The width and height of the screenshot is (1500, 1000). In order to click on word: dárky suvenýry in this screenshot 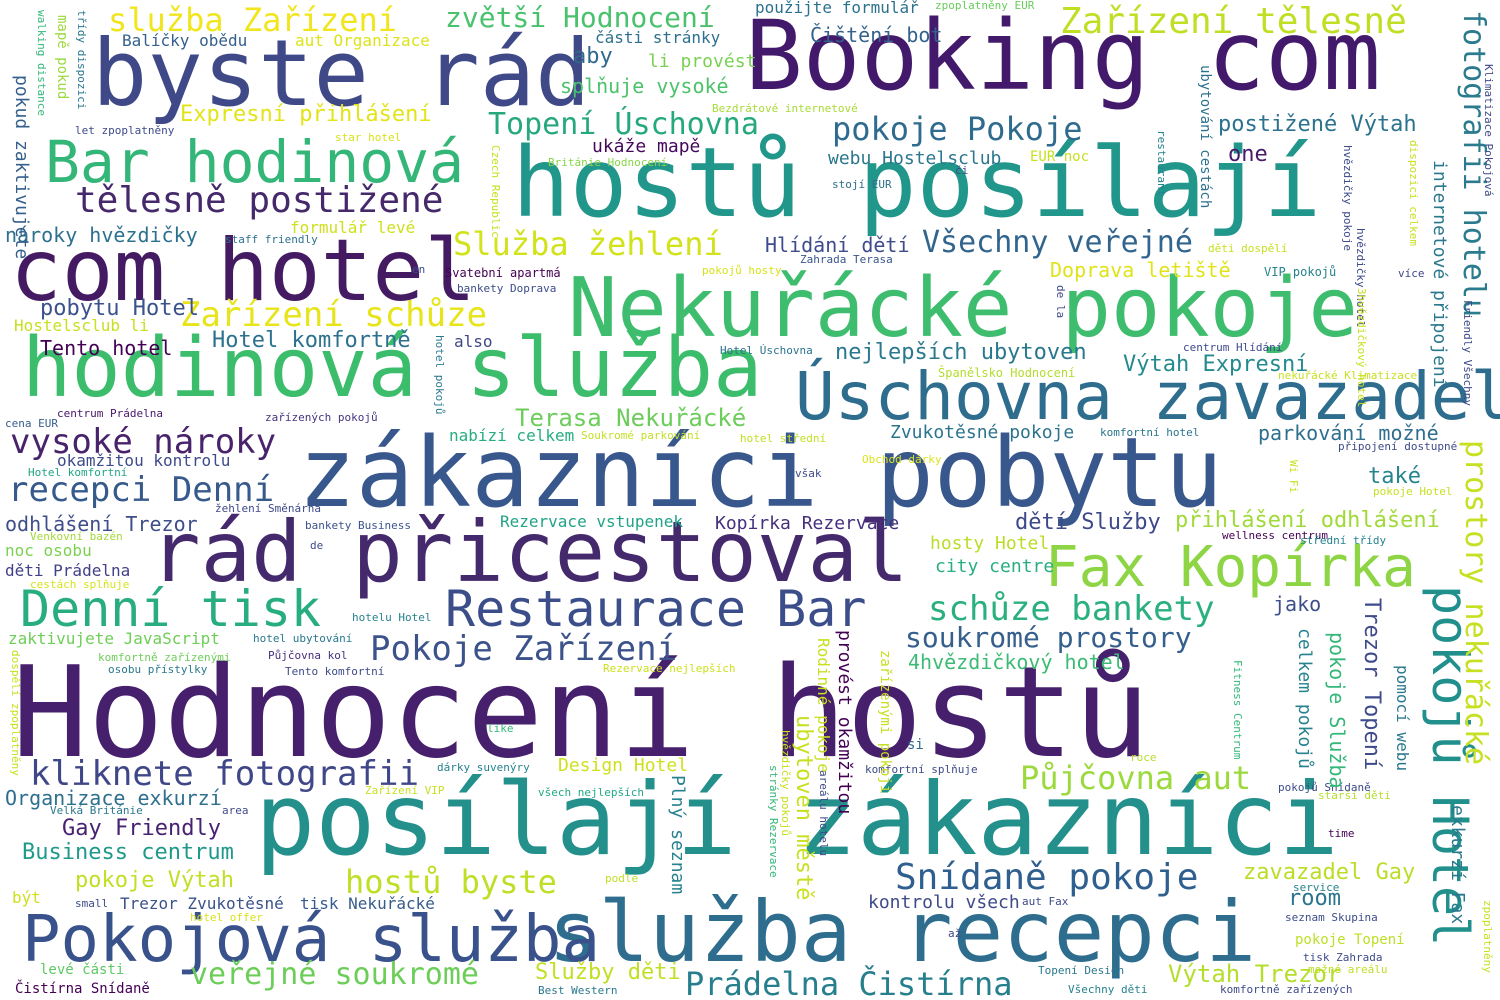, I will do `click(483, 767)`.